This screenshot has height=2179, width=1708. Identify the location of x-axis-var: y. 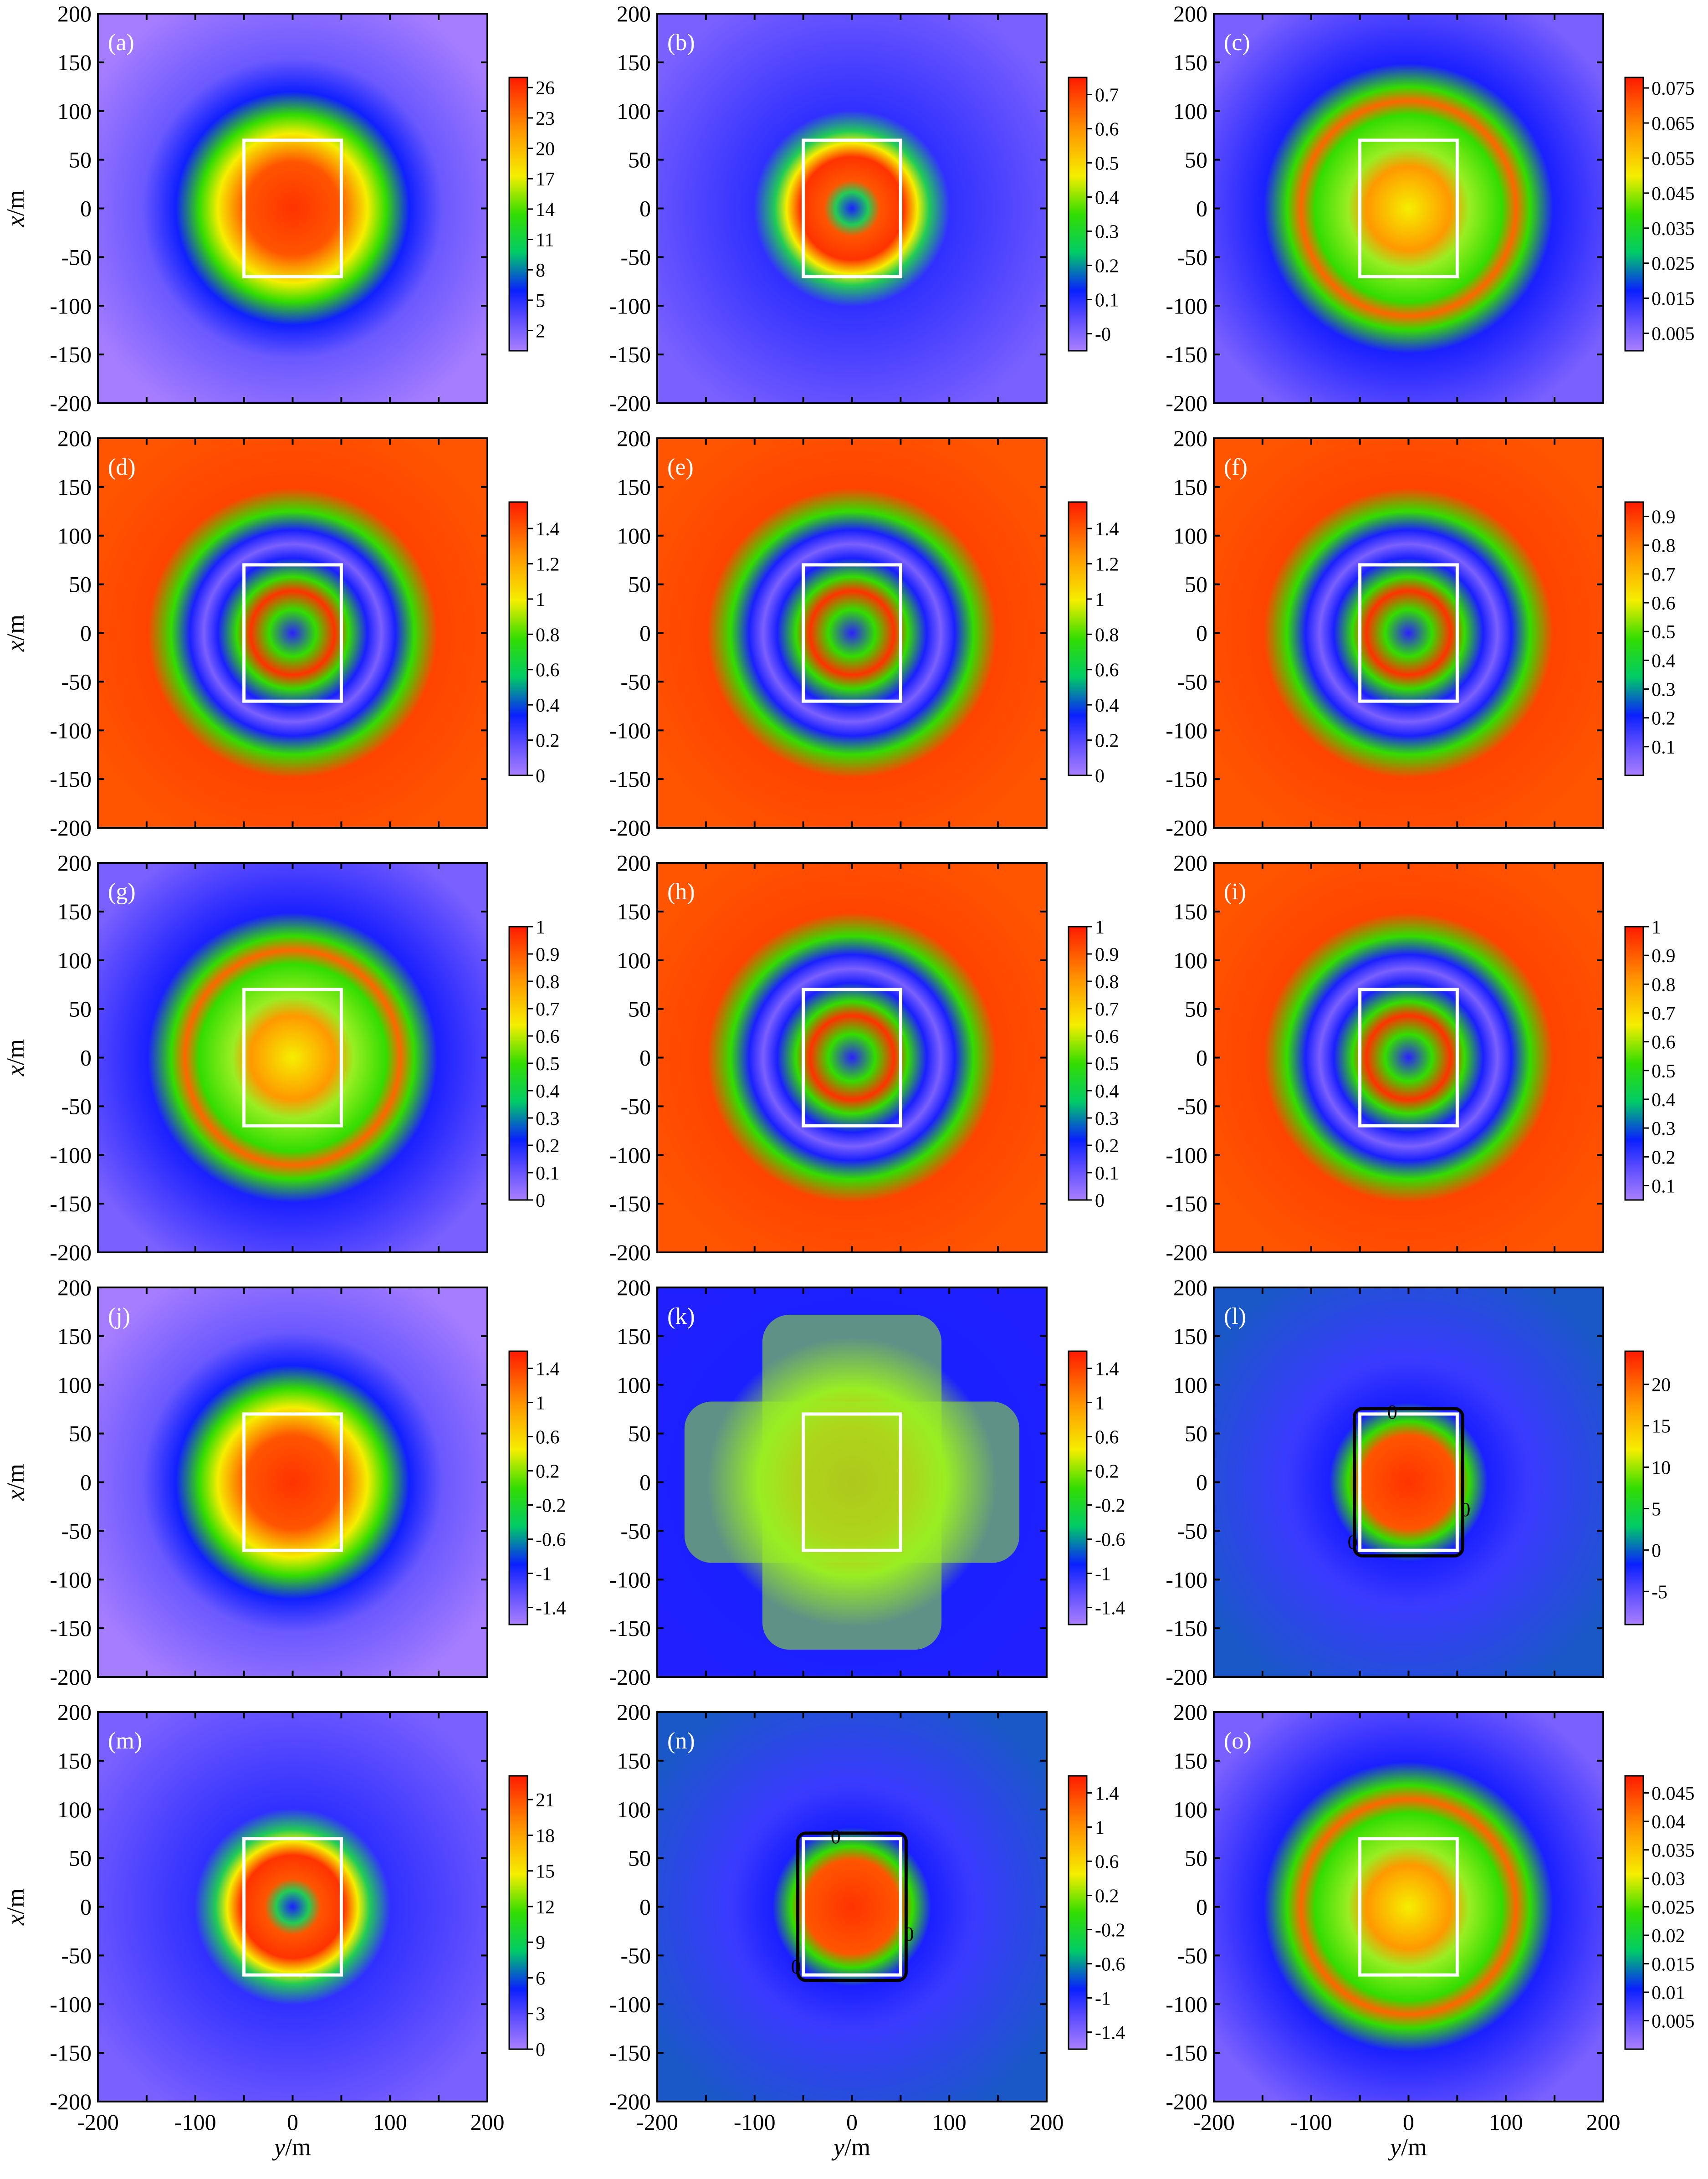
(279, 2147).